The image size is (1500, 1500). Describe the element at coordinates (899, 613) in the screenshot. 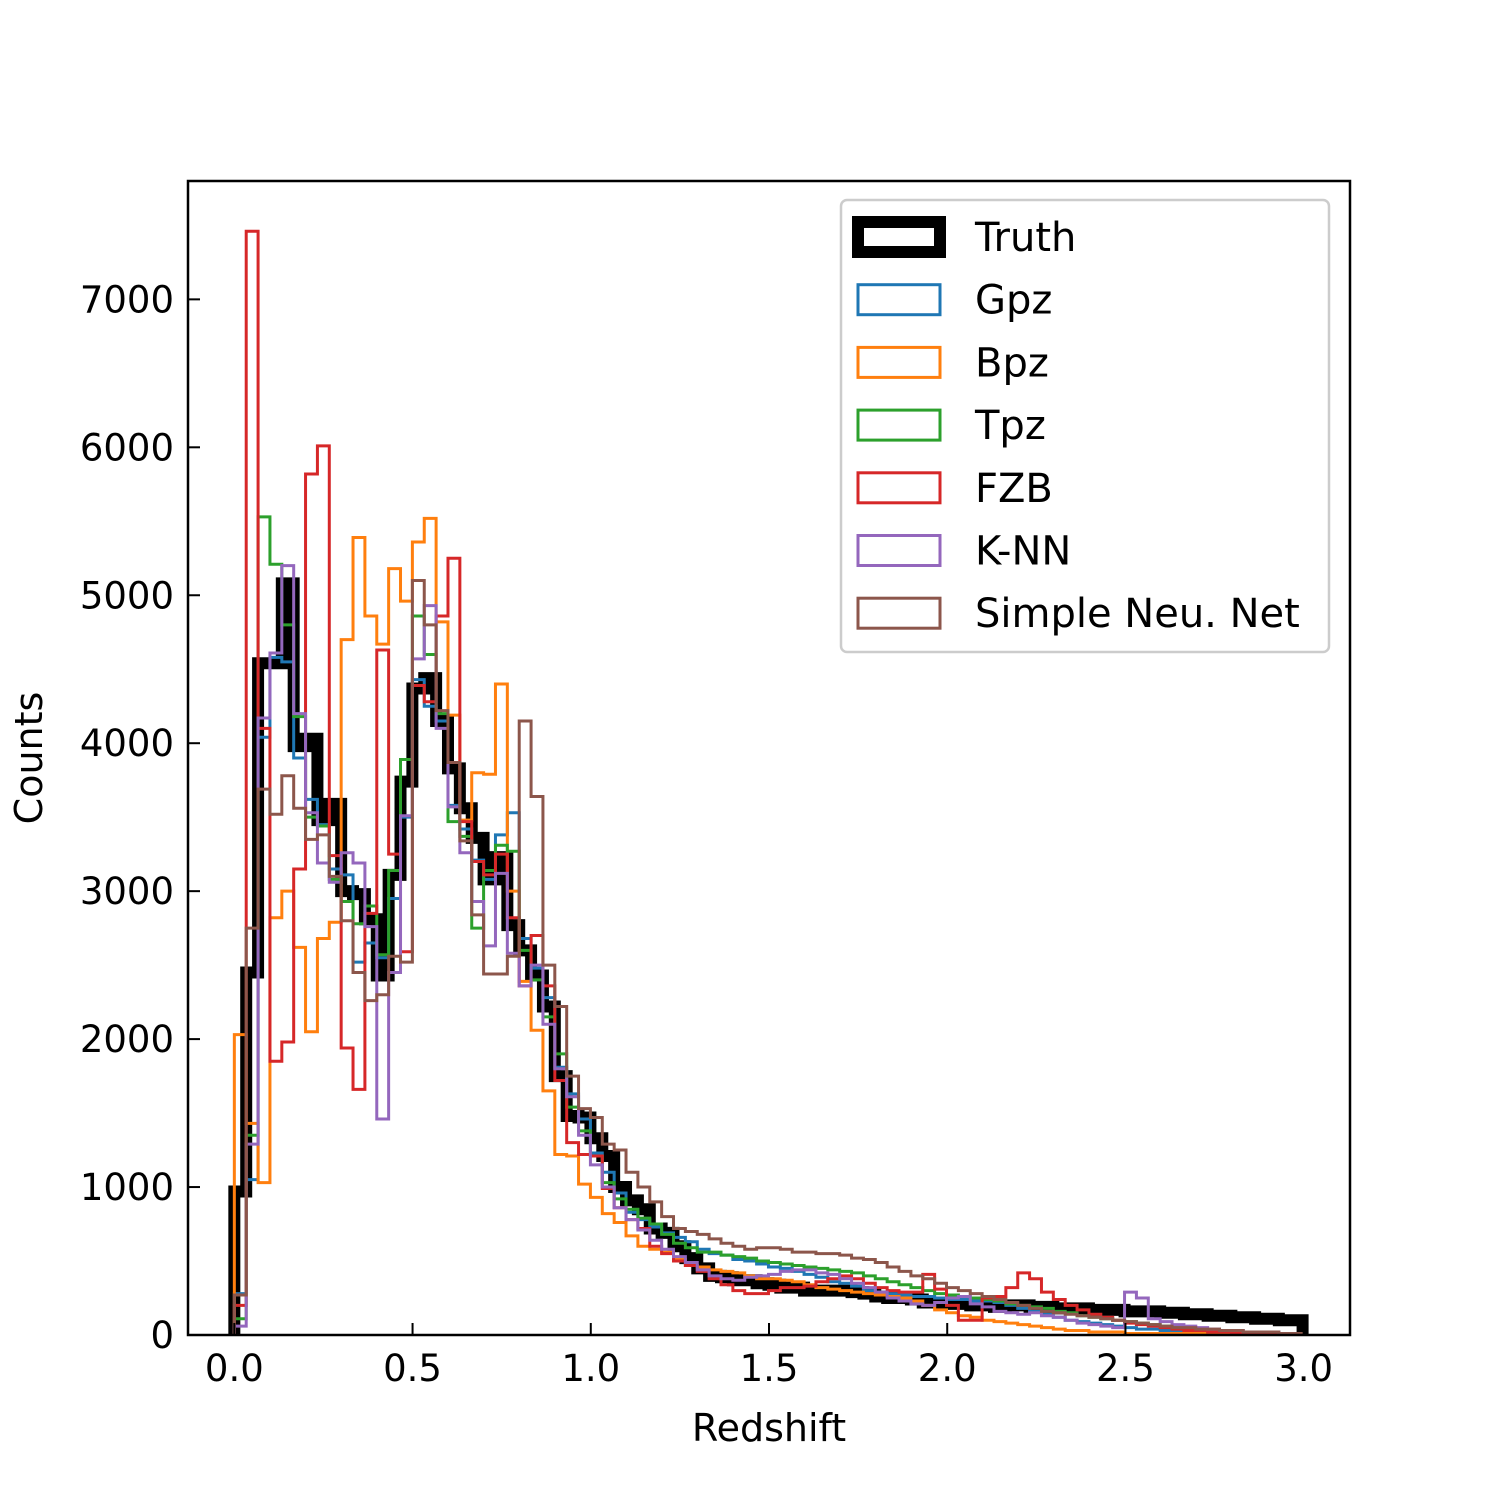

I see `legend-swatch-simple-neu-net` at that location.